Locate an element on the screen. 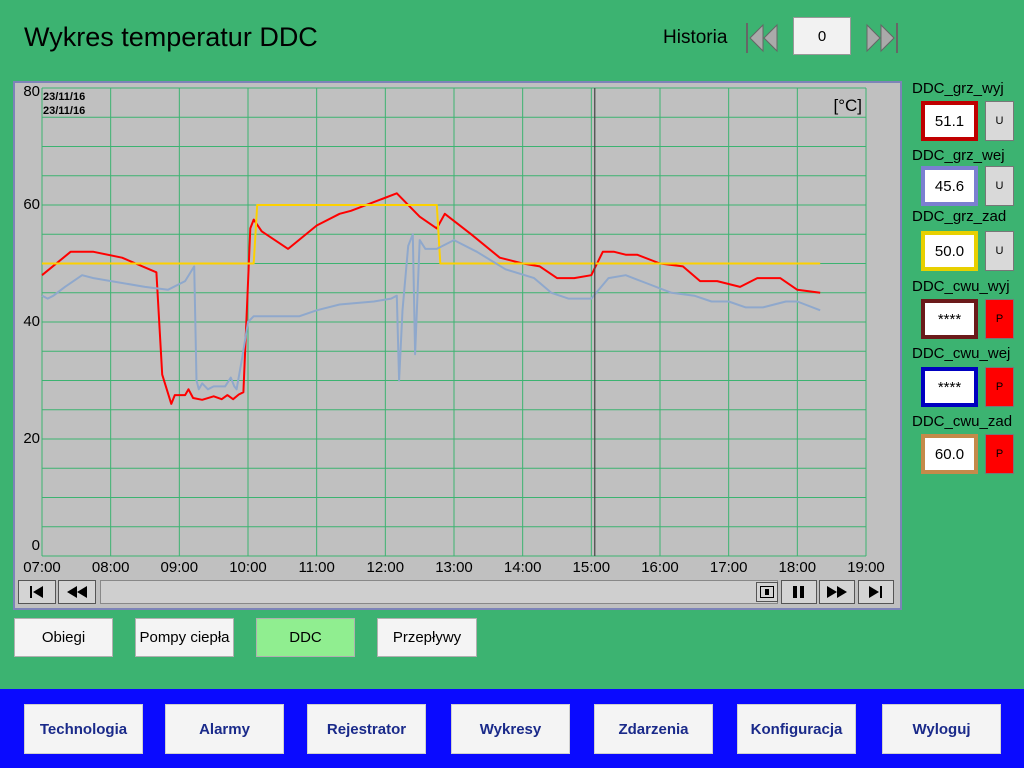 This screenshot has width=1024, height=768. x-tick-label: 17:00 is located at coordinates (729, 567).